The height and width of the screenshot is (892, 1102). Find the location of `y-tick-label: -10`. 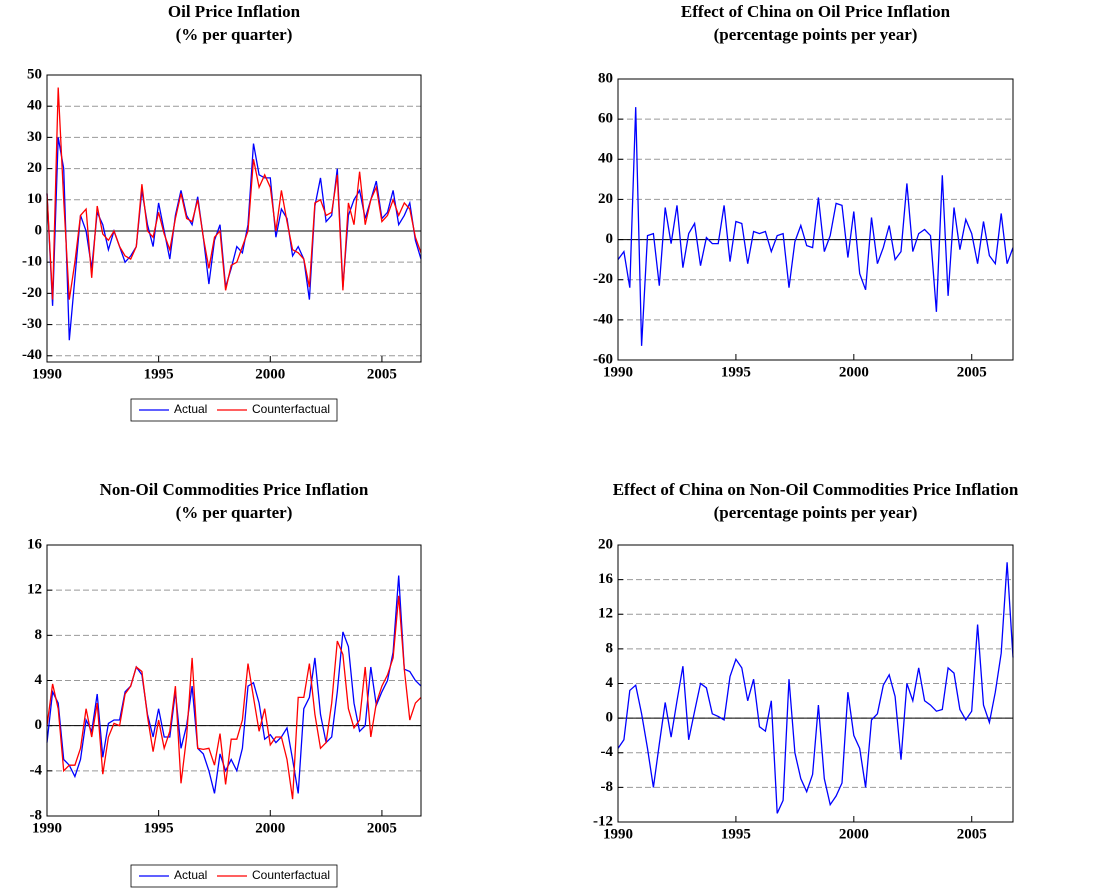

y-tick-label: -10 is located at coordinates (32, 262).